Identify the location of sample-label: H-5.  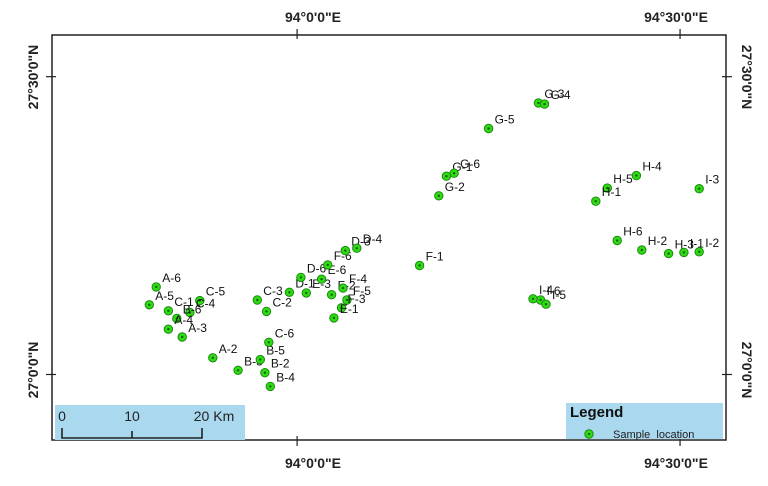
(623, 179).